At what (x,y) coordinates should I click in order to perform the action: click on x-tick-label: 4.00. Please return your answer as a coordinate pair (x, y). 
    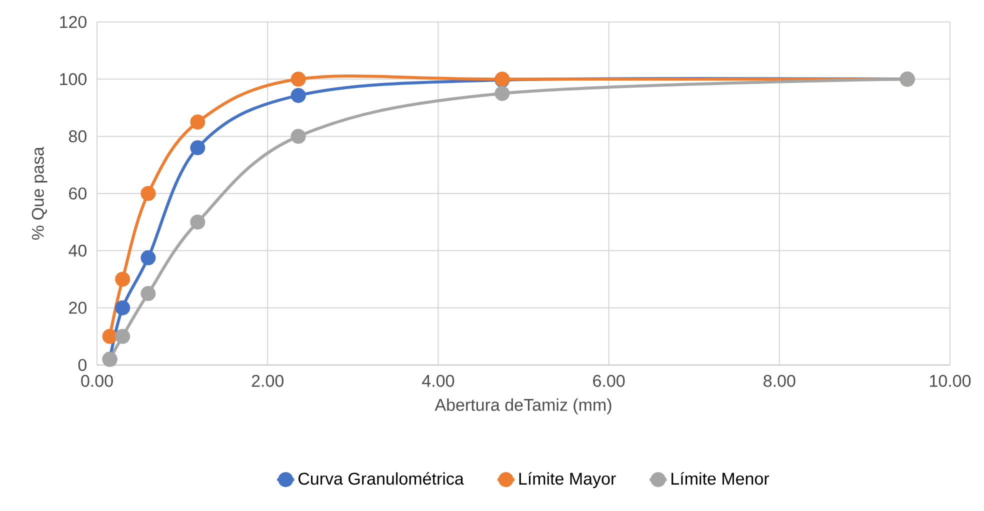
    Looking at the image, I should click on (438, 380).